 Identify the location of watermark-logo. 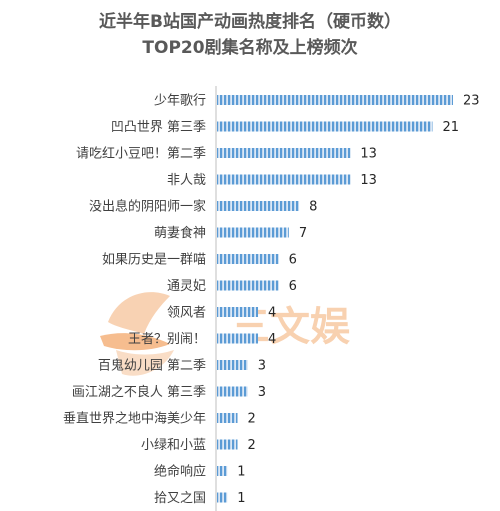
(137, 334).